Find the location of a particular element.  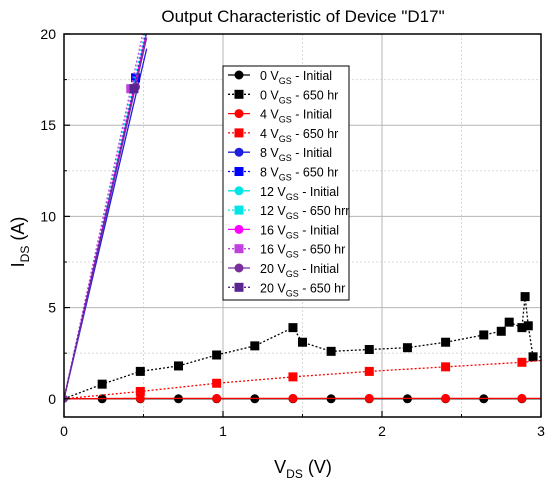

chart-title: Output Characteristic of Device "D17" is located at coordinates (302, 16).